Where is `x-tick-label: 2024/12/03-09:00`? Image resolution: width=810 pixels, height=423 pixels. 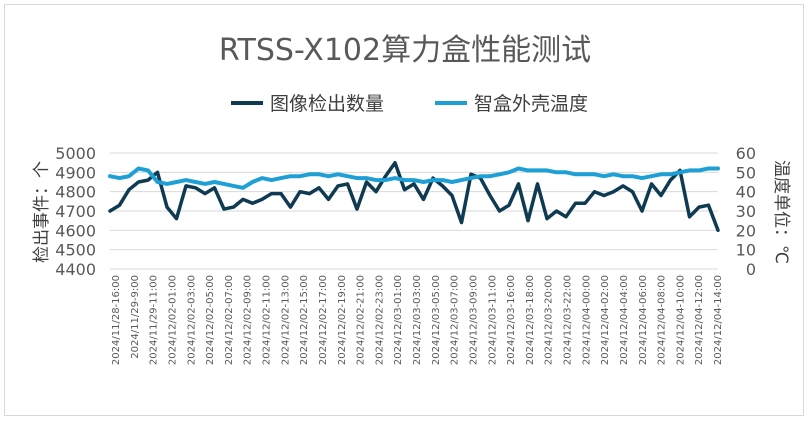
x-tick-label: 2024/12/03-09:00 is located at coordinates (473, 320).